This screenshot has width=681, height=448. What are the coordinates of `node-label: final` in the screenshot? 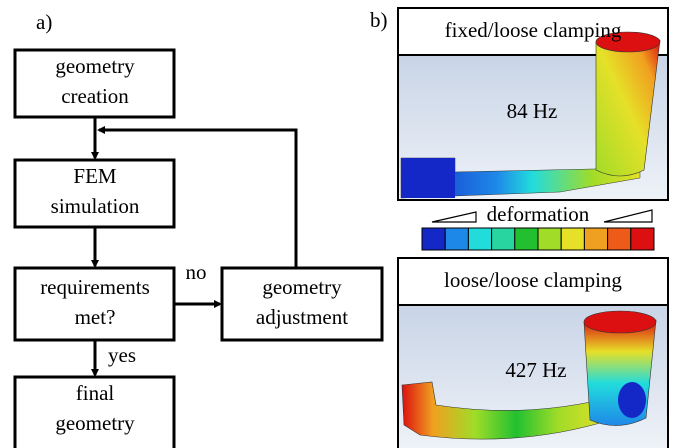 It's located at (95, 393).